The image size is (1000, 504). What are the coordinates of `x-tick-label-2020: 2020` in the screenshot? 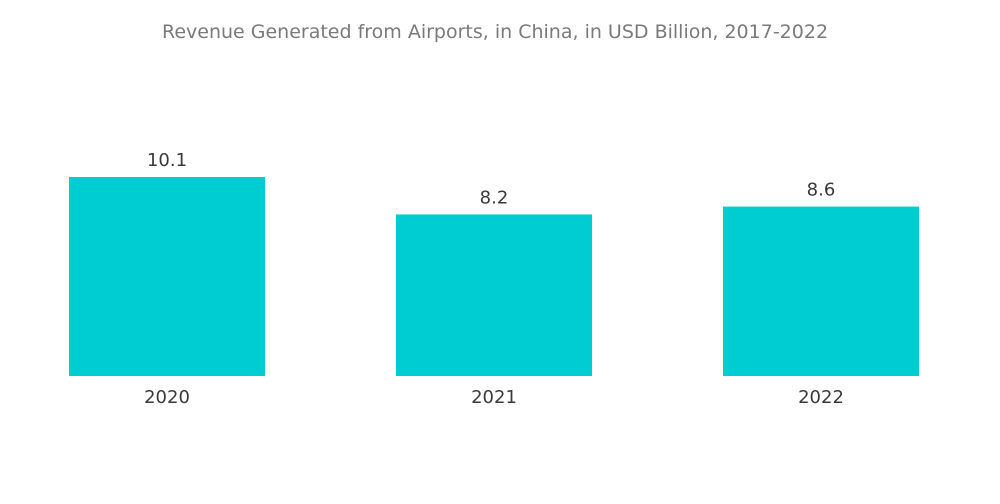 It's located at (167, 397).